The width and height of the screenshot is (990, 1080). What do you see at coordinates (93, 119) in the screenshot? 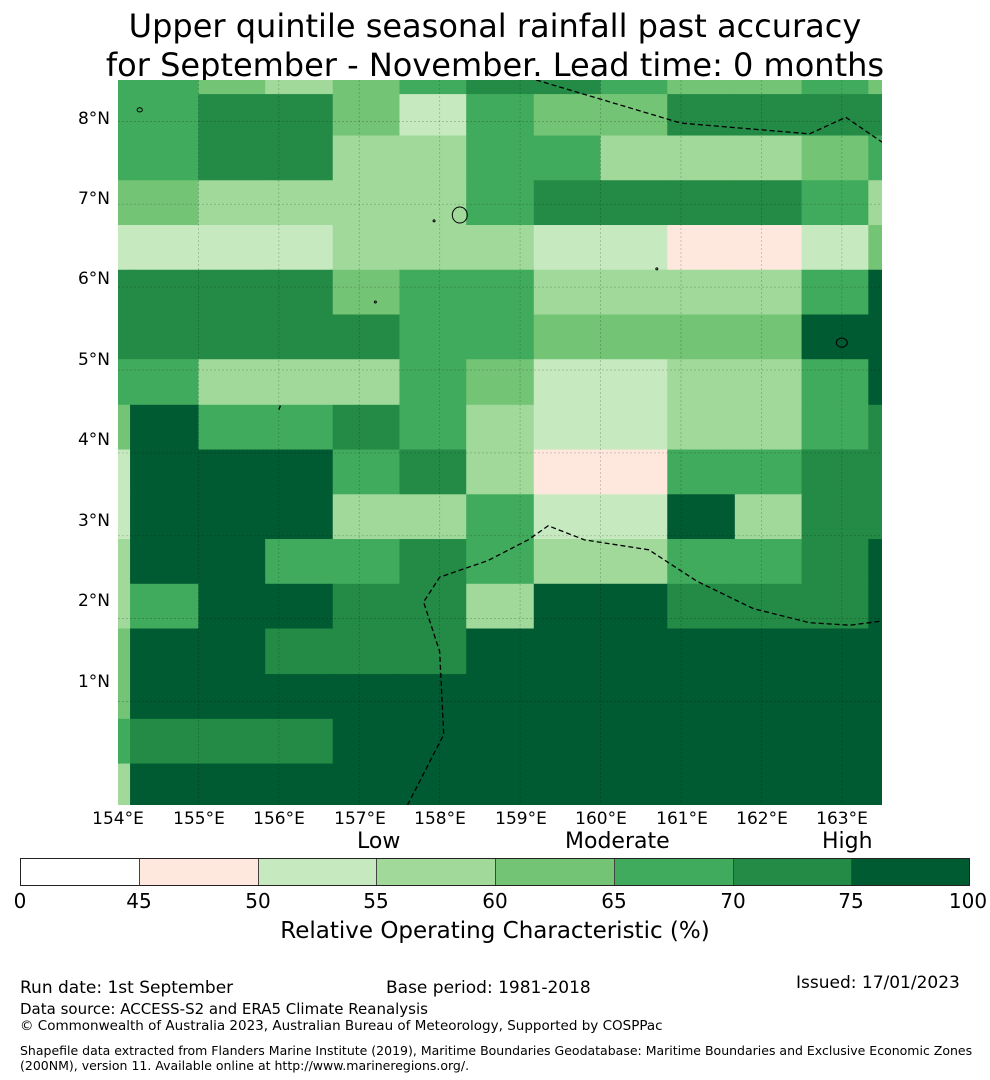
I see `lat-label-8n: 8°N` at bounding box center [93, 119].